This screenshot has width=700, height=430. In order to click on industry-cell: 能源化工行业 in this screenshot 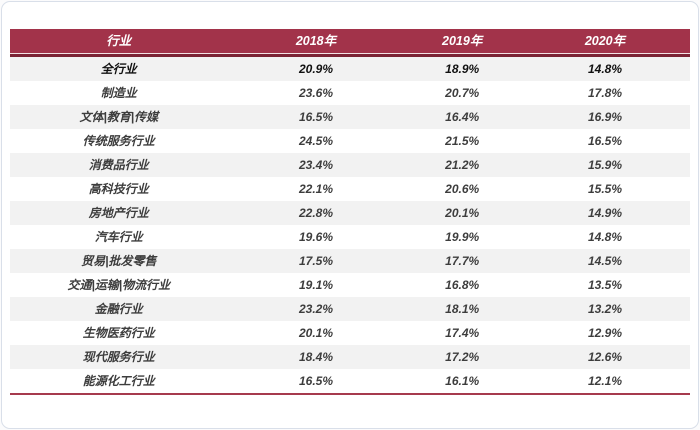, I will do `click(118, 381)`.